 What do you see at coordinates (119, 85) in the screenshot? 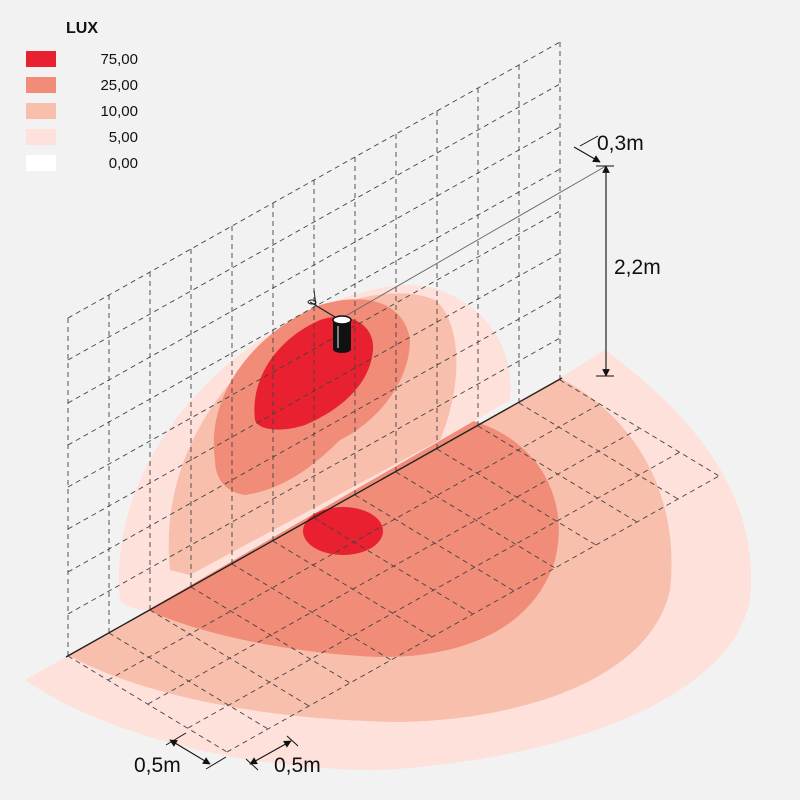
I see `legend-value: 25,00` at bounding box center [119, 85].